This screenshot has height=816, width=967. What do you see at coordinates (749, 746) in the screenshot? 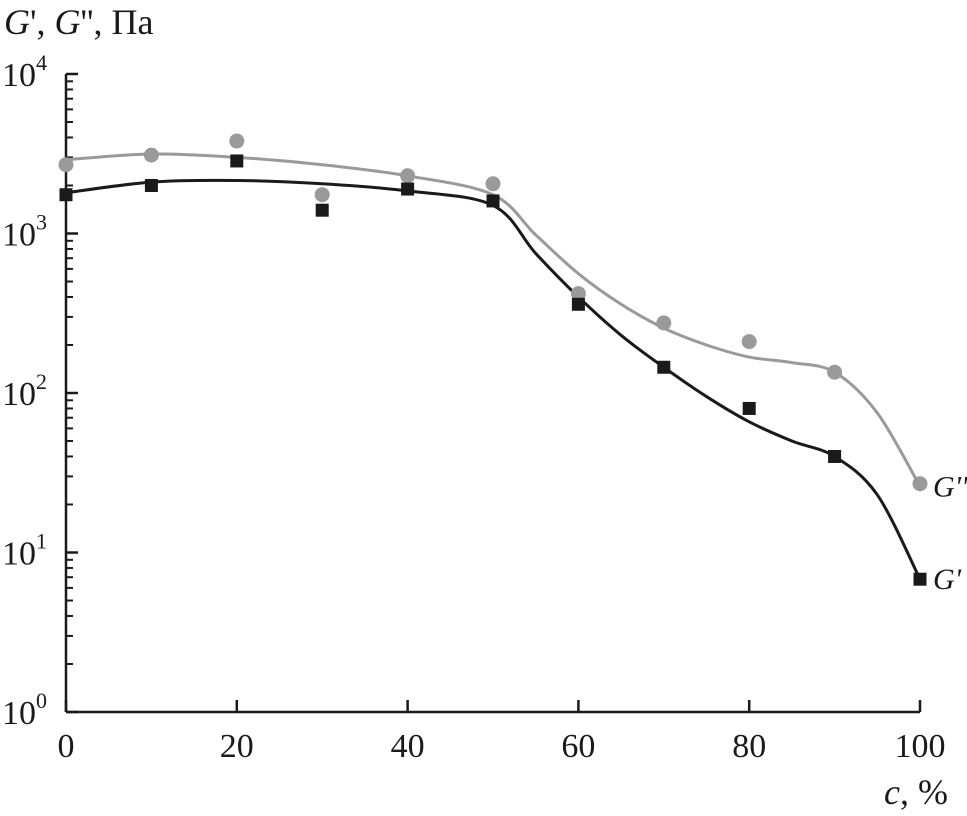
I see `x-tick-label: 80` at bounding box center [749, 746].